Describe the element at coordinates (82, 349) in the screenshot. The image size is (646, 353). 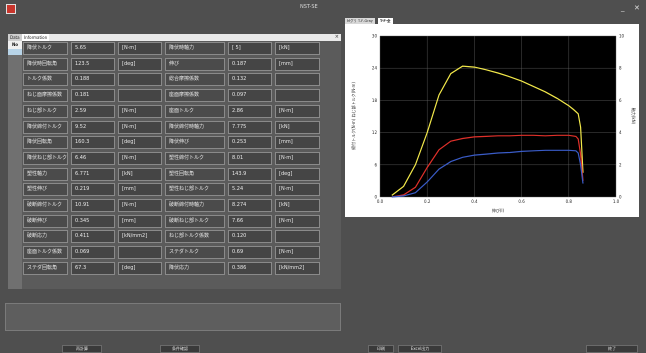
I see `recalculate-button: 再計算` at that location.